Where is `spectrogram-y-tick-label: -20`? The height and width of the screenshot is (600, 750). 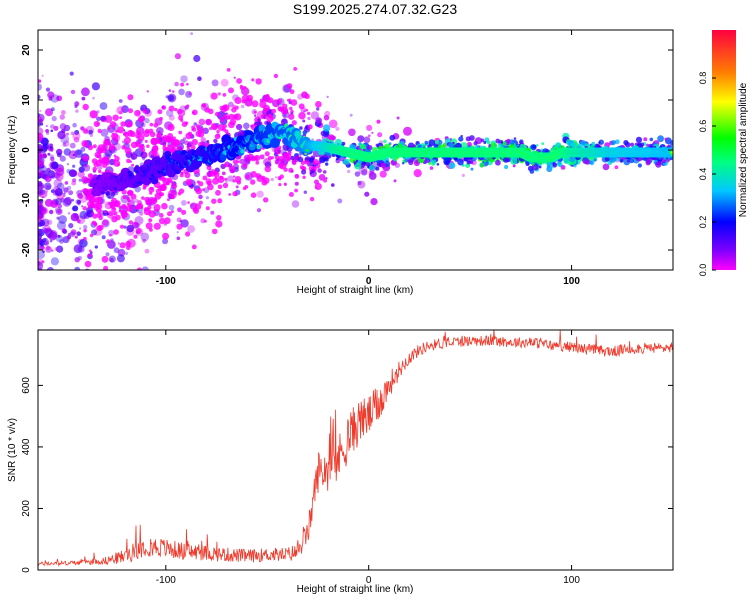
spectrogram-y-tick-label: -20 is located at coordinates (26, 249).